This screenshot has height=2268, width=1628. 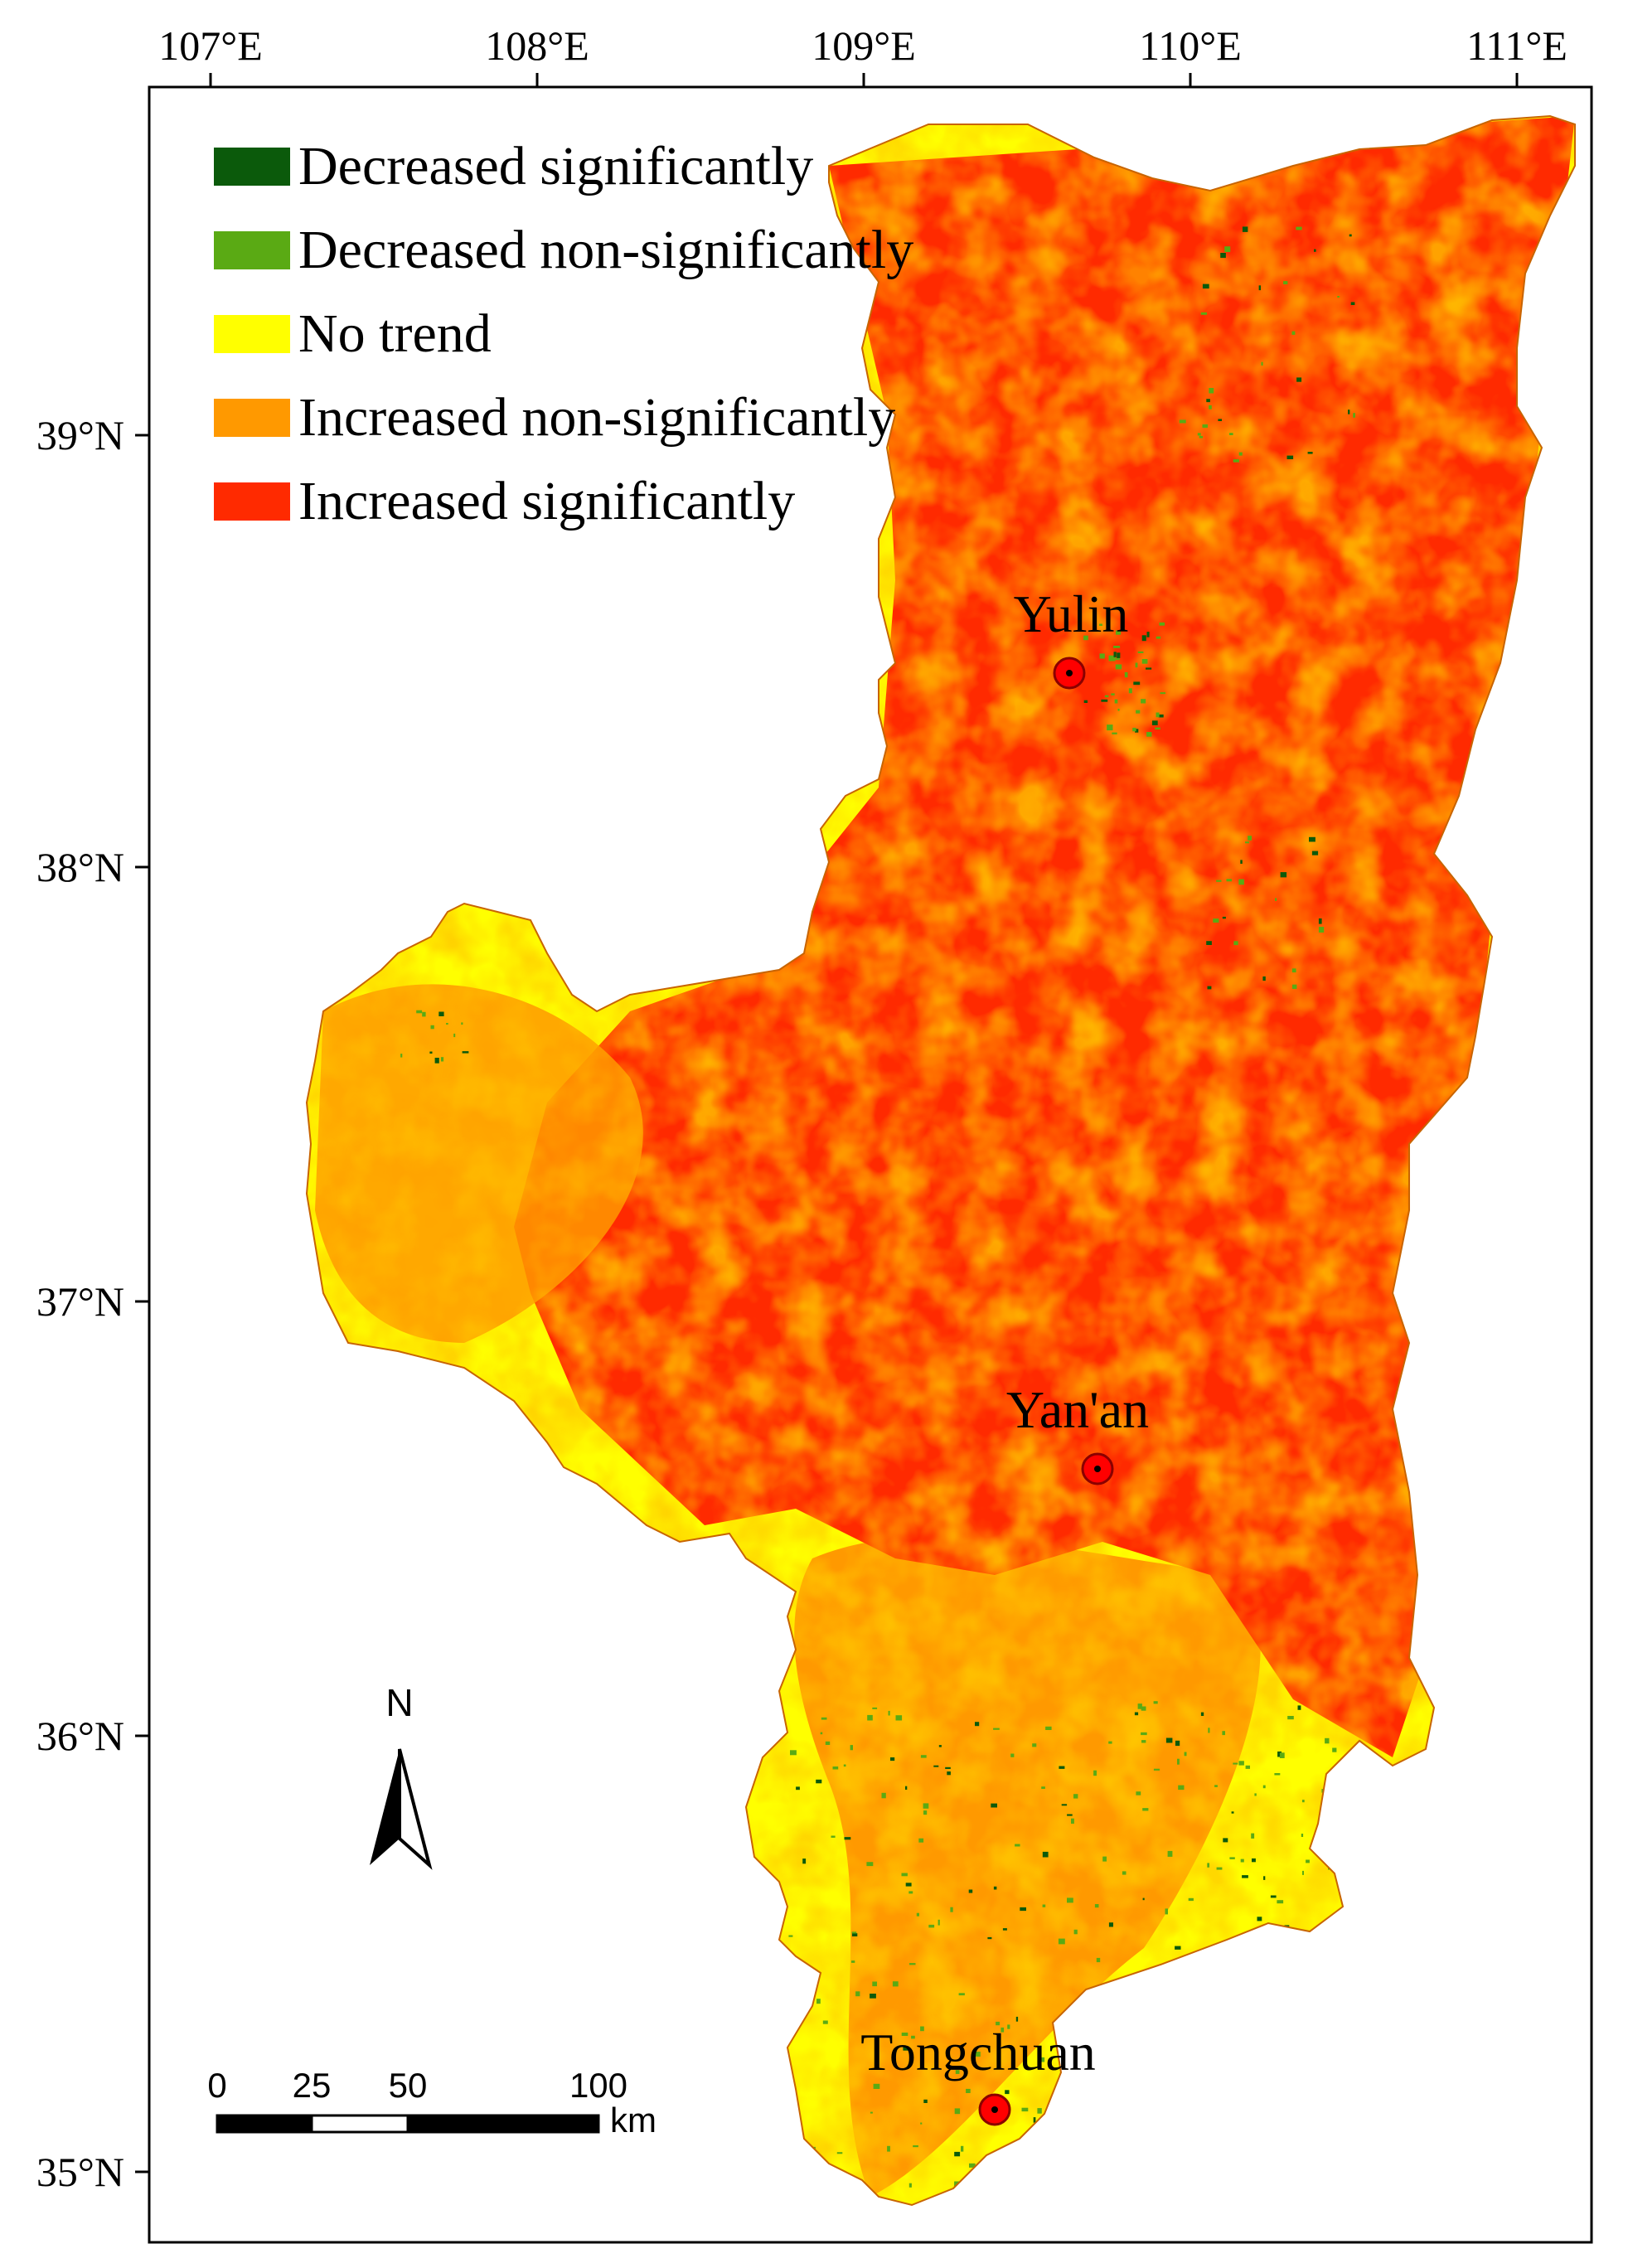 What do you see at coordinates (80, 2172) in the screenshot?
I see `lat-tick-label: 35°N` at bounding box center [80, 2172].